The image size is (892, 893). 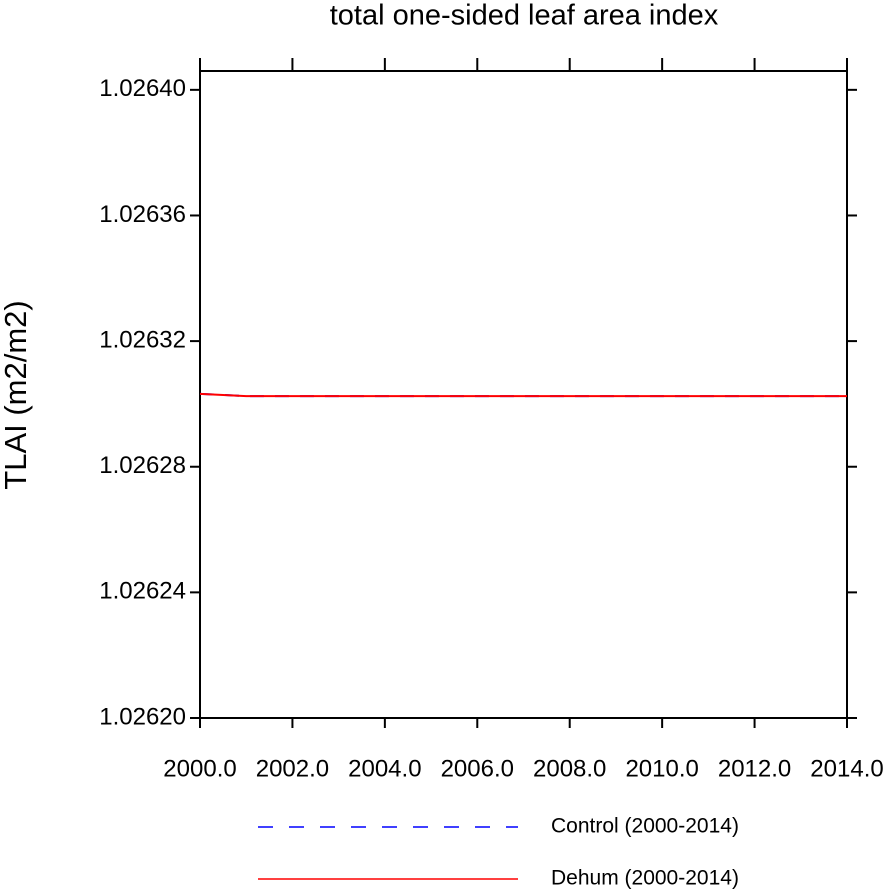 I want to click on x-tick-label: 2006.0, so click(x=477, y=768).